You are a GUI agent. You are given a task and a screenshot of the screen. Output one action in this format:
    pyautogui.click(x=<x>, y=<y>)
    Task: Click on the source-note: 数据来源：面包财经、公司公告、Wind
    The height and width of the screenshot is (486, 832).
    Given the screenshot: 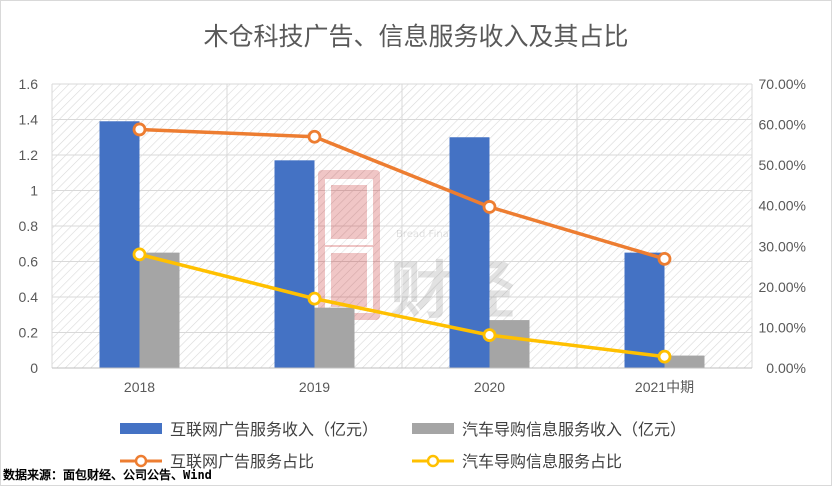 What is the action you would take?
    pyautogui.click(x=107, y=474)
    